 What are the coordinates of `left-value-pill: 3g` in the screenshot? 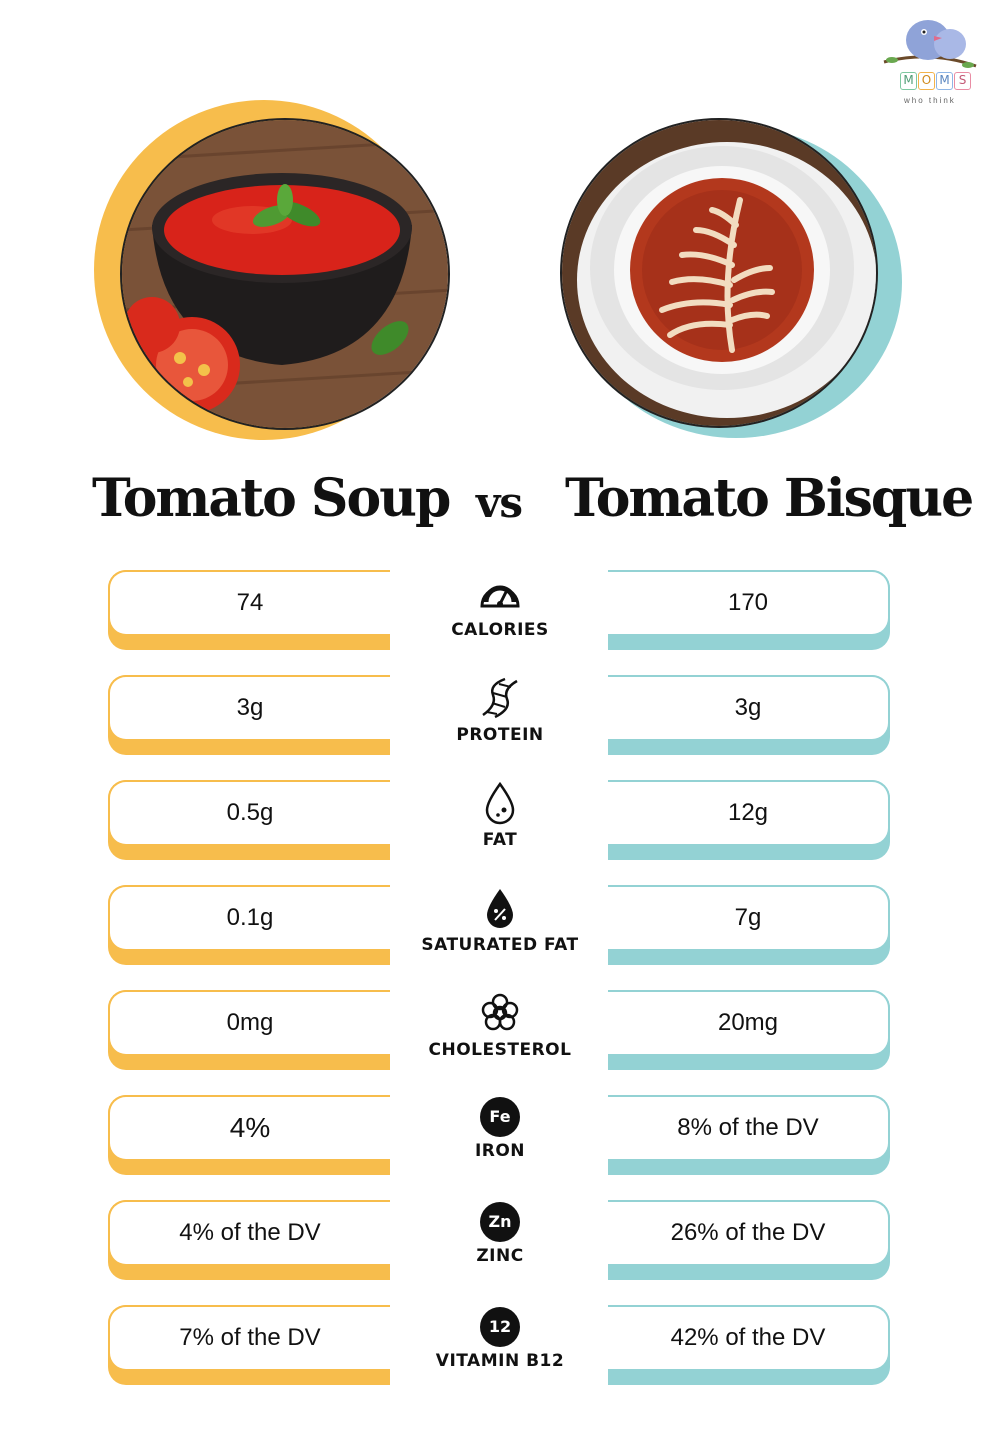 It's located at (249, 715).